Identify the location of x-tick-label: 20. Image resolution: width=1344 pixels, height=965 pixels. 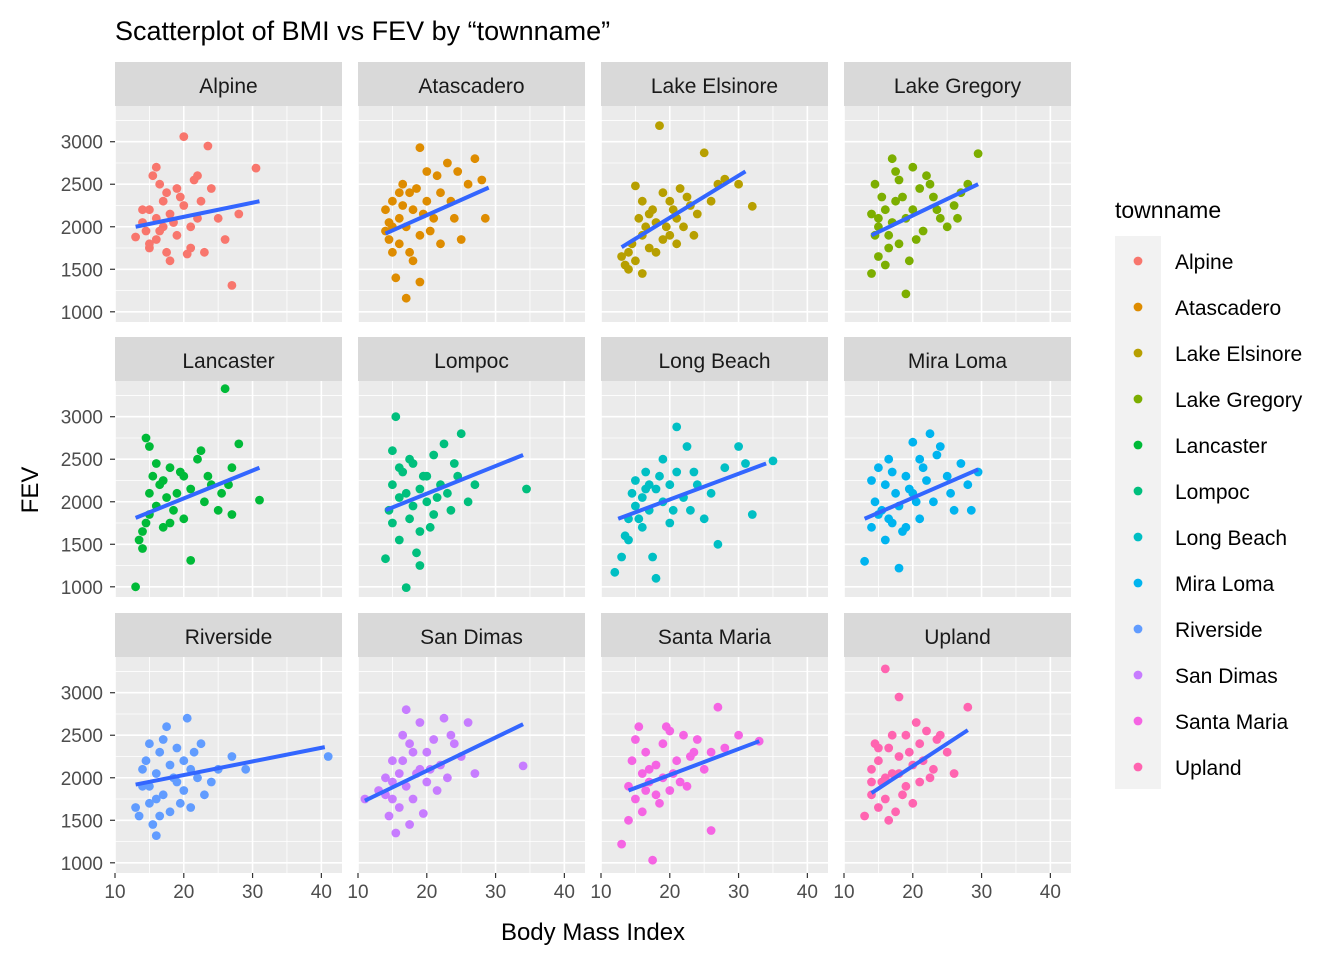
(912, 892).